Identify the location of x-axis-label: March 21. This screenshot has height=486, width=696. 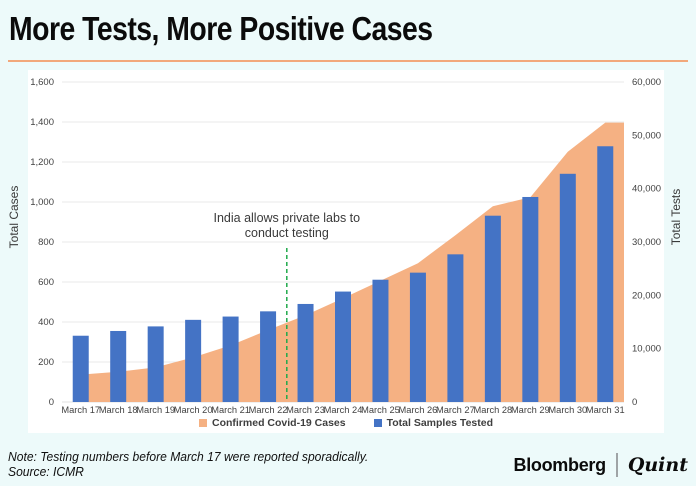
(230, 410).